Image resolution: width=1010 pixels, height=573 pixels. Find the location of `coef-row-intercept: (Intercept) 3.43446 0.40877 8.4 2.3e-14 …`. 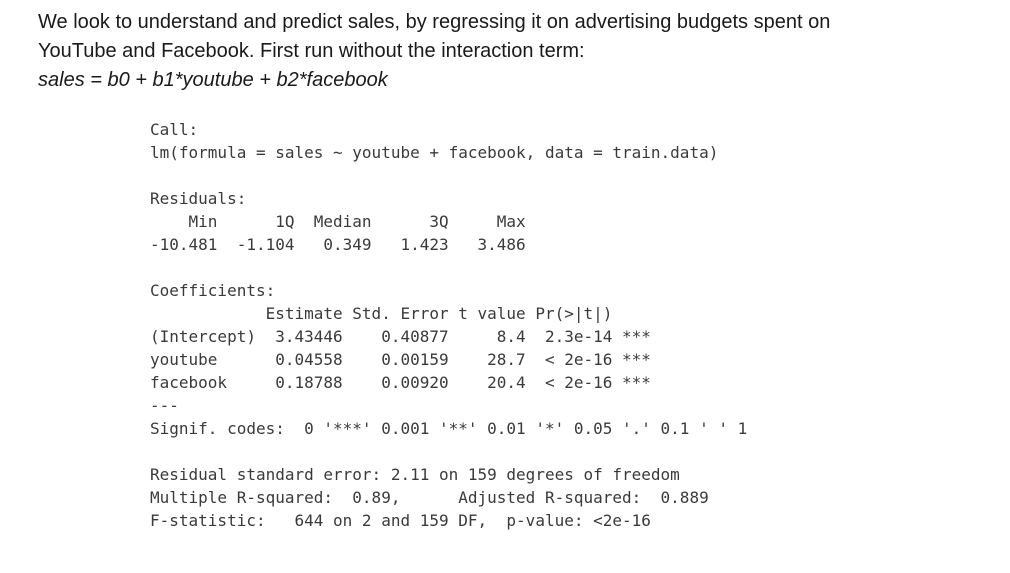

coef-row-intercept: (Intercept) 3.43446 0.40877 8.4 2.3e-14 … is located at coordinates (400, 336).